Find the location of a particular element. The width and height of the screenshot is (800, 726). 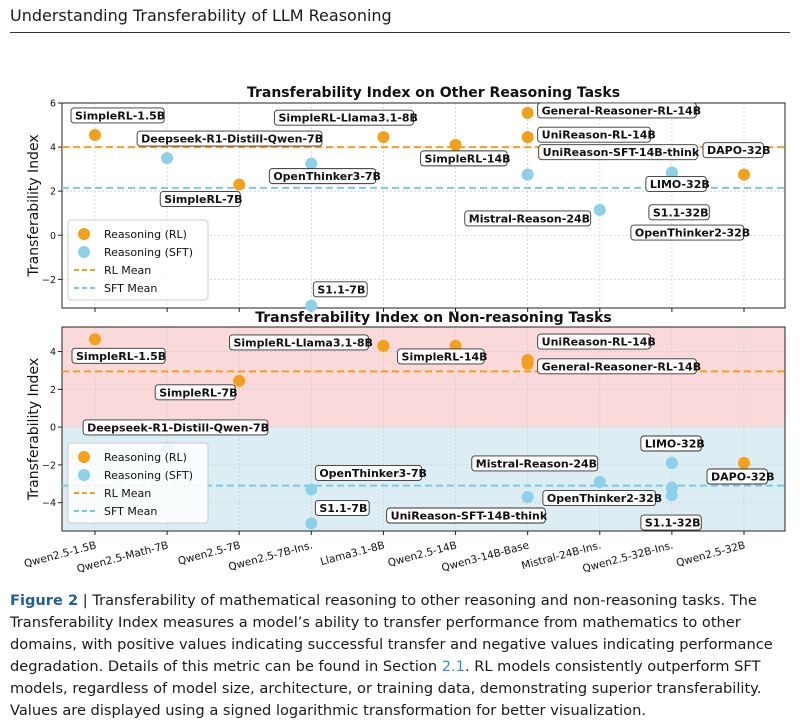

x-tick-label: Llama3.1-8B is located at coordinates (352, 553).